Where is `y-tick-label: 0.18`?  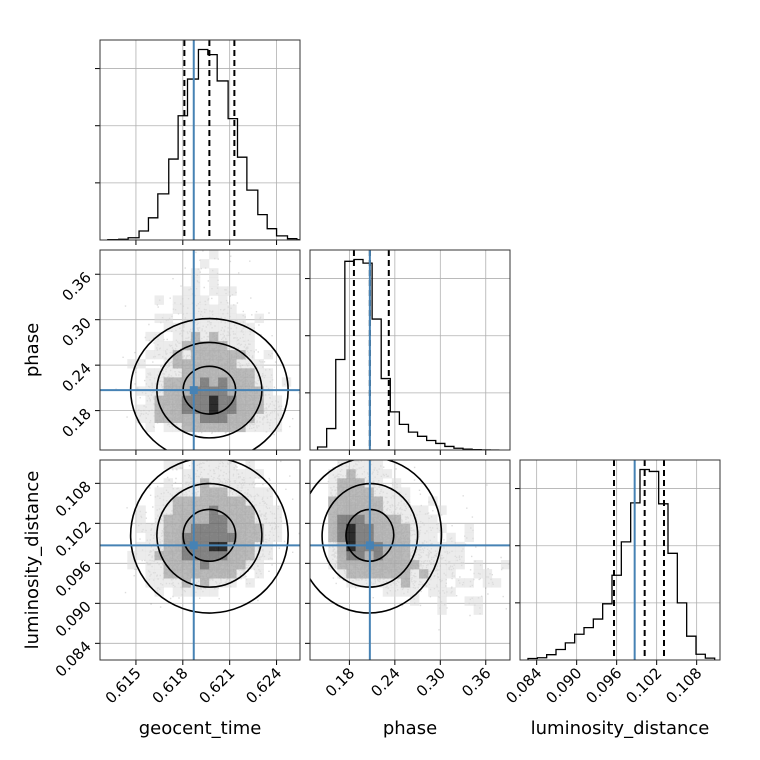
y-tick-label: 0.18 is located at coordinates (76, 423).